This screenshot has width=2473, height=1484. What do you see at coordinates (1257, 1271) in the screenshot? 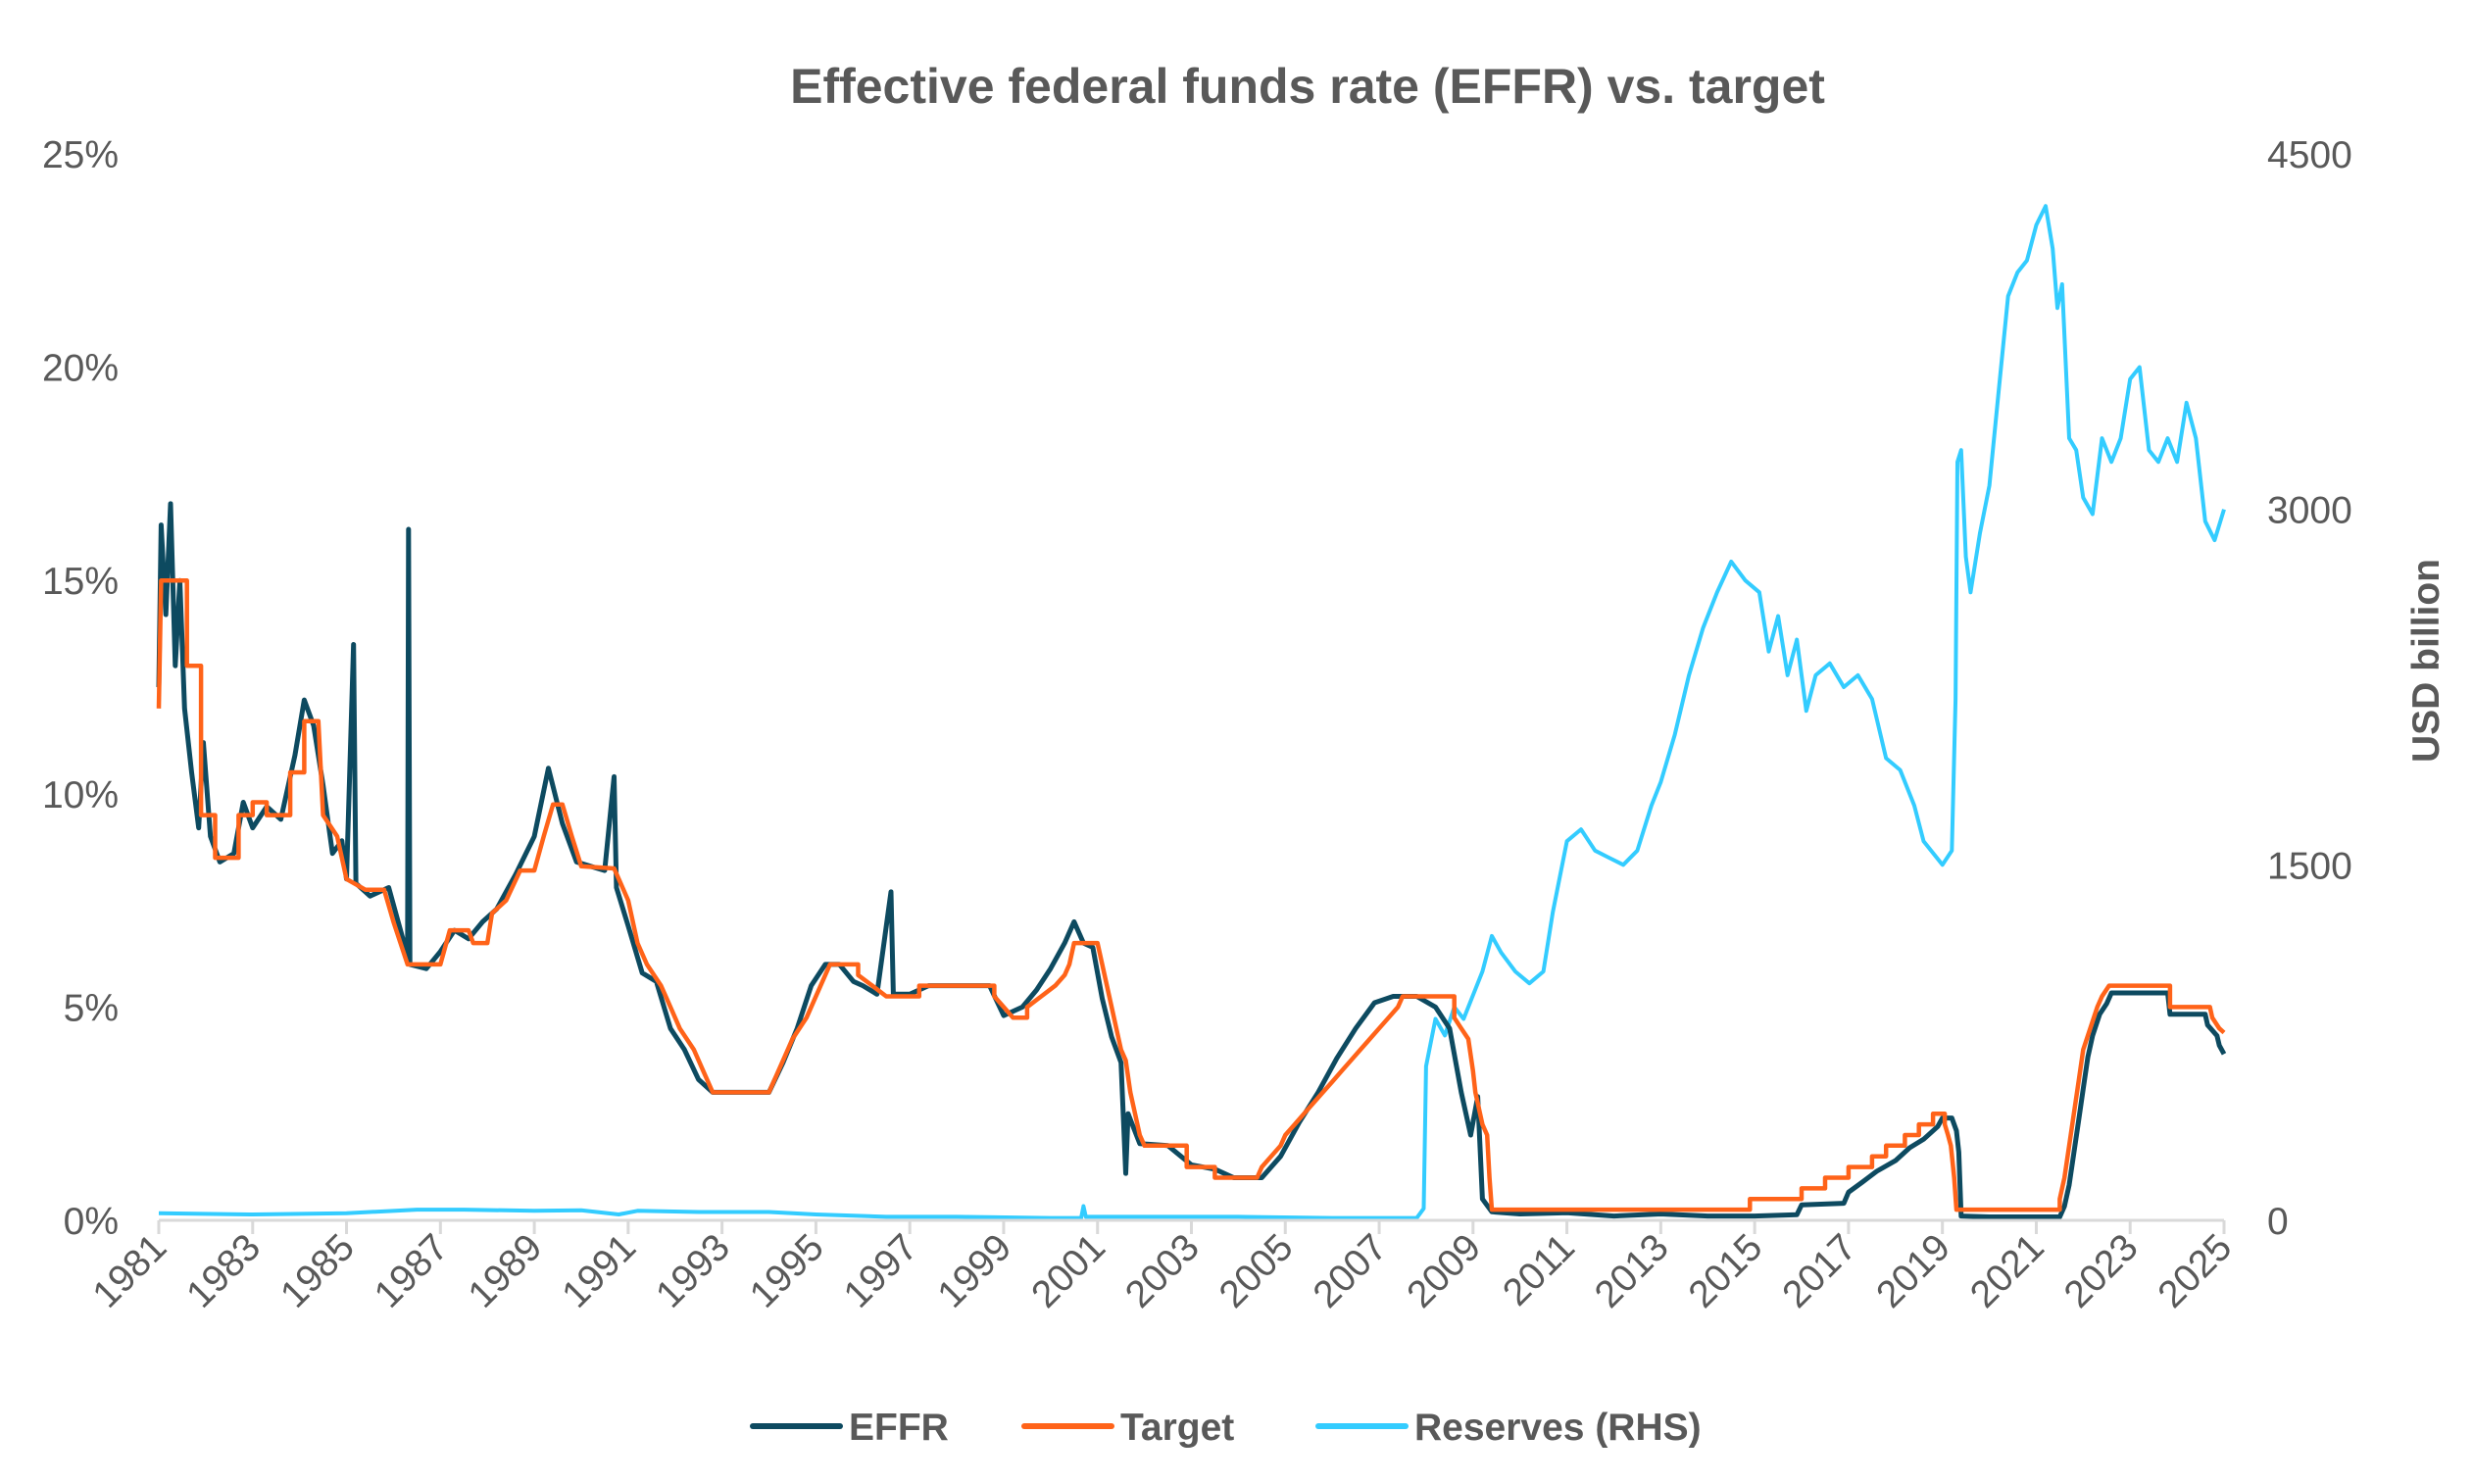
I see `x-tick-label: 2005` at bounding box center [1257, 1271].